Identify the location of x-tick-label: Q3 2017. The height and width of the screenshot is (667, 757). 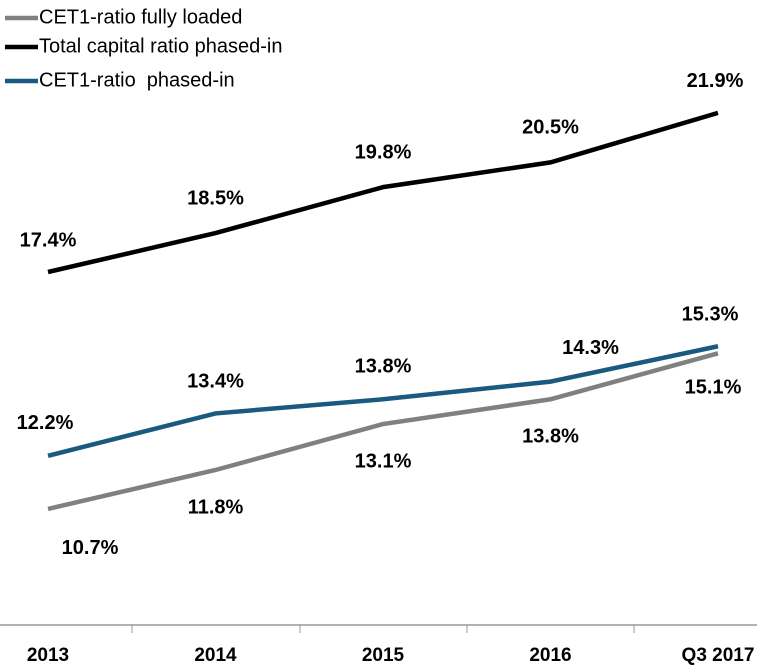
(718, 655).